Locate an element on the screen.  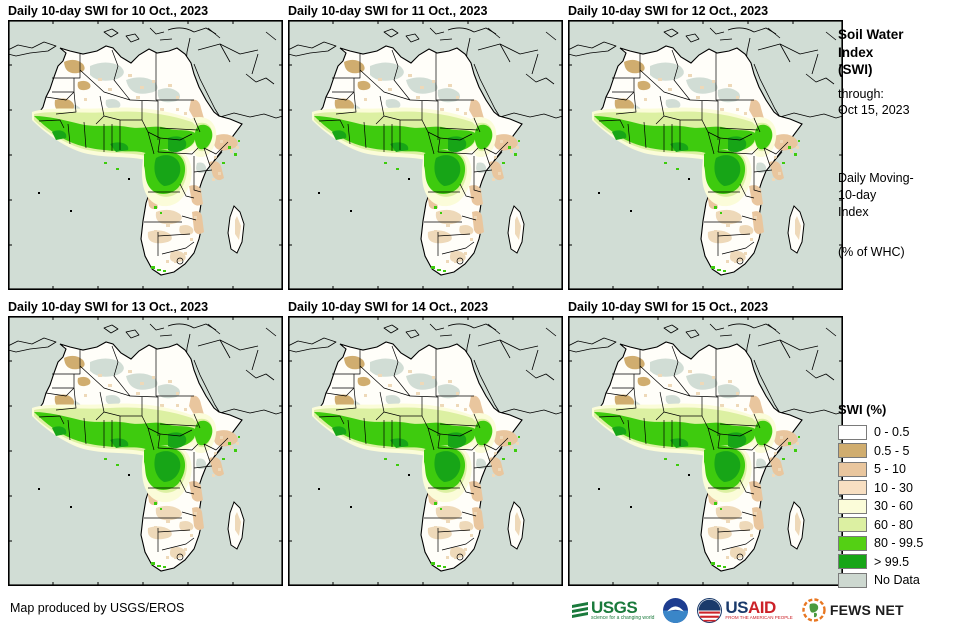
usgs-stripes-icon is located at coordinates (580, 610).